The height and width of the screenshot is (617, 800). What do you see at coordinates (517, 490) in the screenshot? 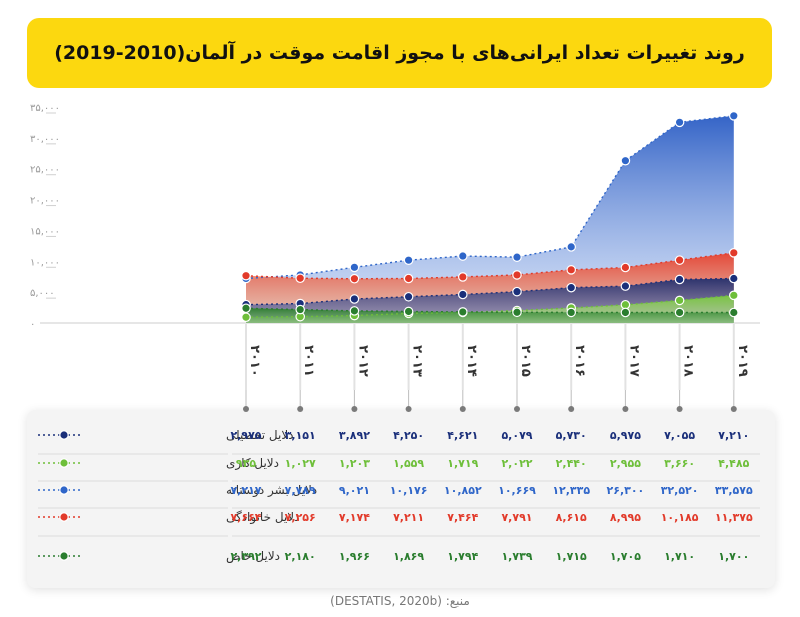
I see `table-cell-humanitarian: ۱۰,۶۶۹` at bounding box center [517, 490].